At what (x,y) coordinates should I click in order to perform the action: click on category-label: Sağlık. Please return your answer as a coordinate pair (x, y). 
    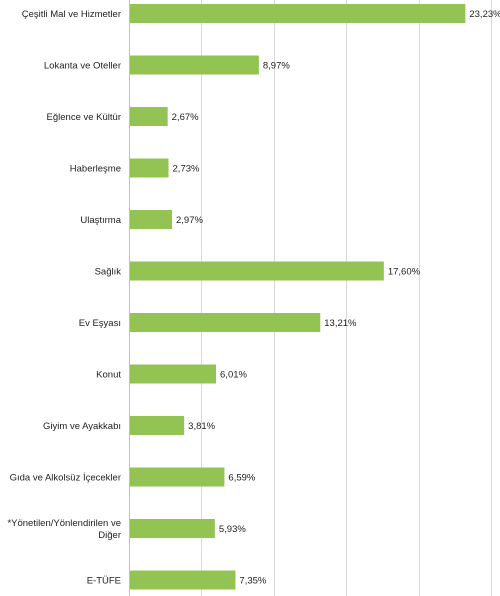
    Looking at the image, I should click on (108, 272).